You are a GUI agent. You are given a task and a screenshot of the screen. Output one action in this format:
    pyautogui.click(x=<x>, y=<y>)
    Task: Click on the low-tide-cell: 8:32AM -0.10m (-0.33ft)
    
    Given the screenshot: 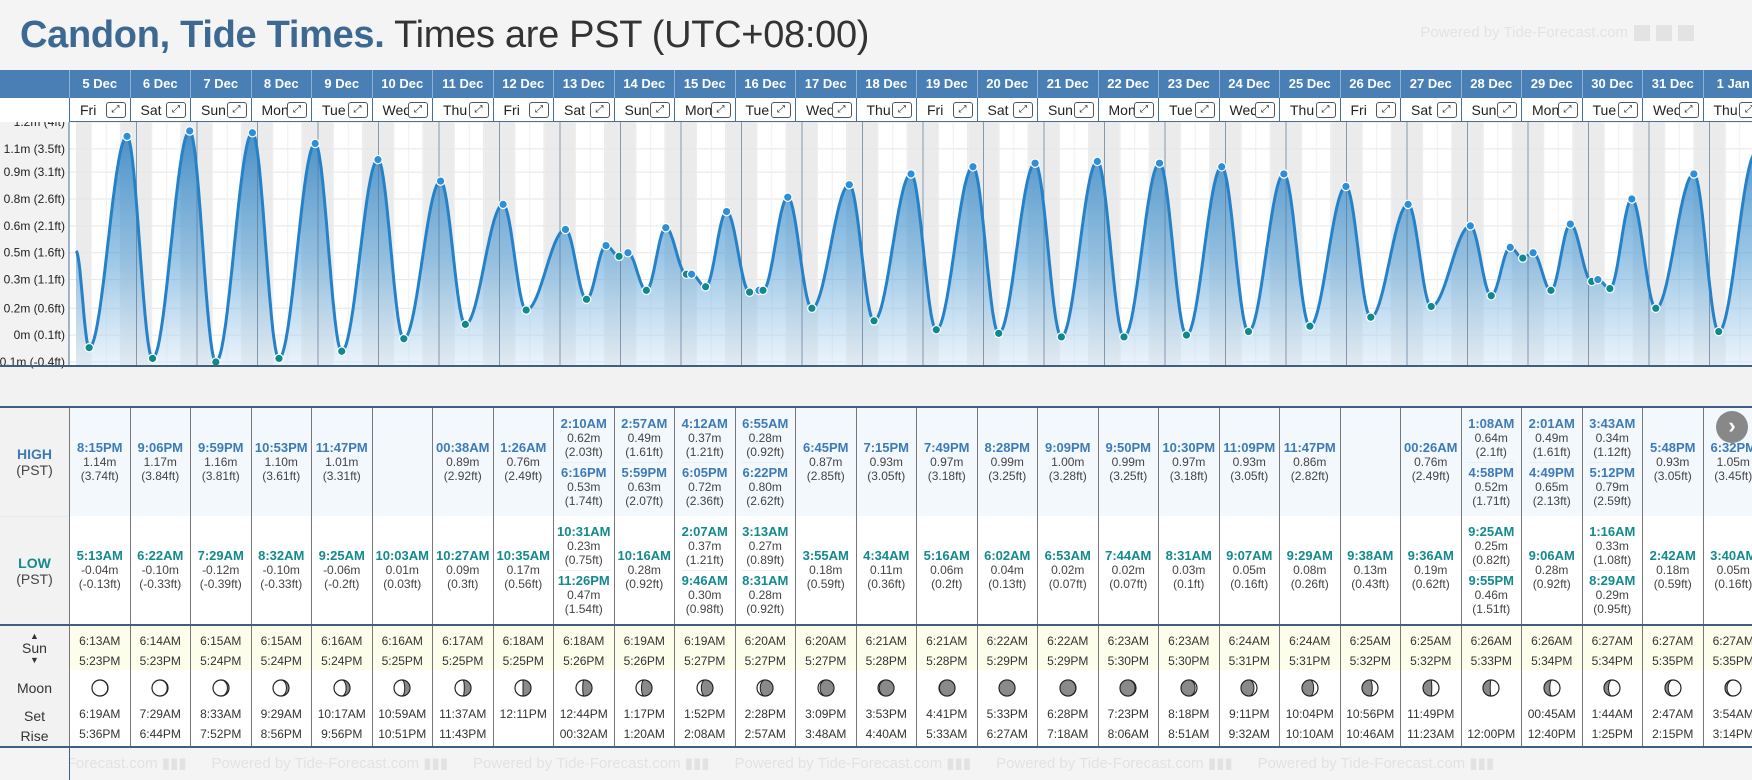 What is the action you would take?
    pyautogui.click(x=281, y=570)
    